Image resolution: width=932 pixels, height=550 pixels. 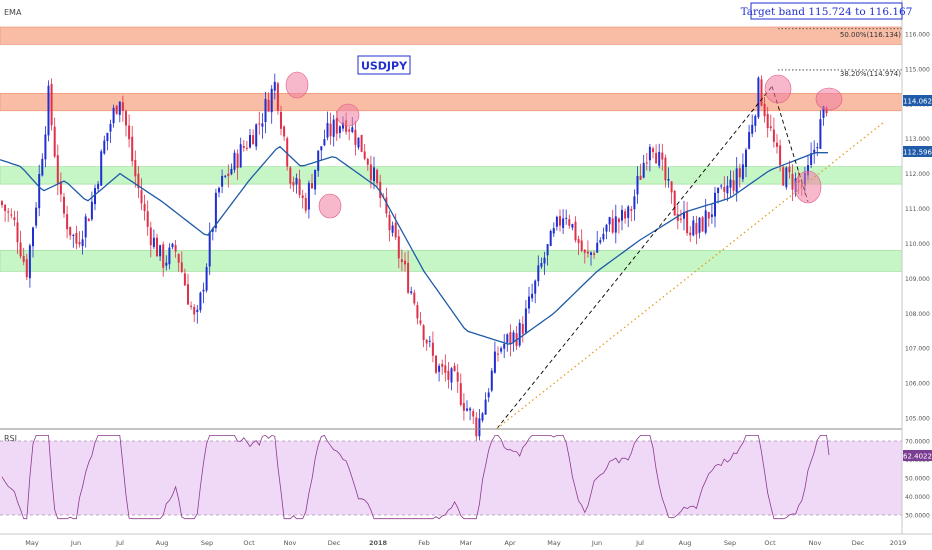 What do you see at coordinates (207, 543) in the screenshot?
I see `time-tick-label: Sep` at bounding box center [207, 543].